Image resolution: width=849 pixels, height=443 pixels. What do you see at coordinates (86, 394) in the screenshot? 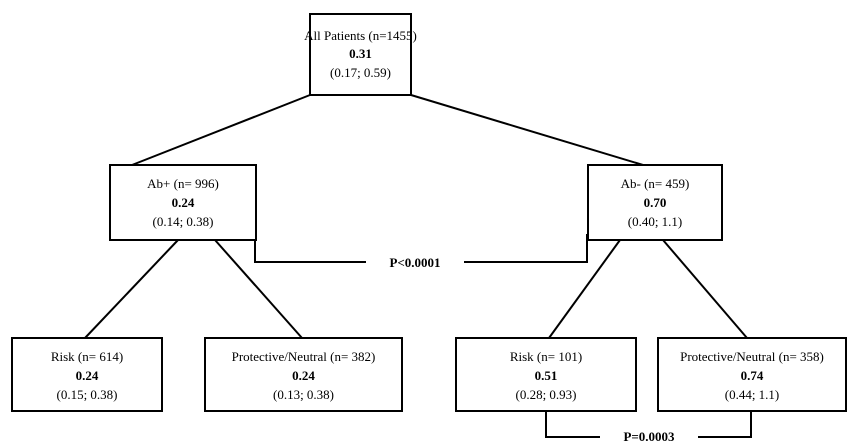
I see `node-ci: (0.15; 0.38)` at bounding box center [86, 394].